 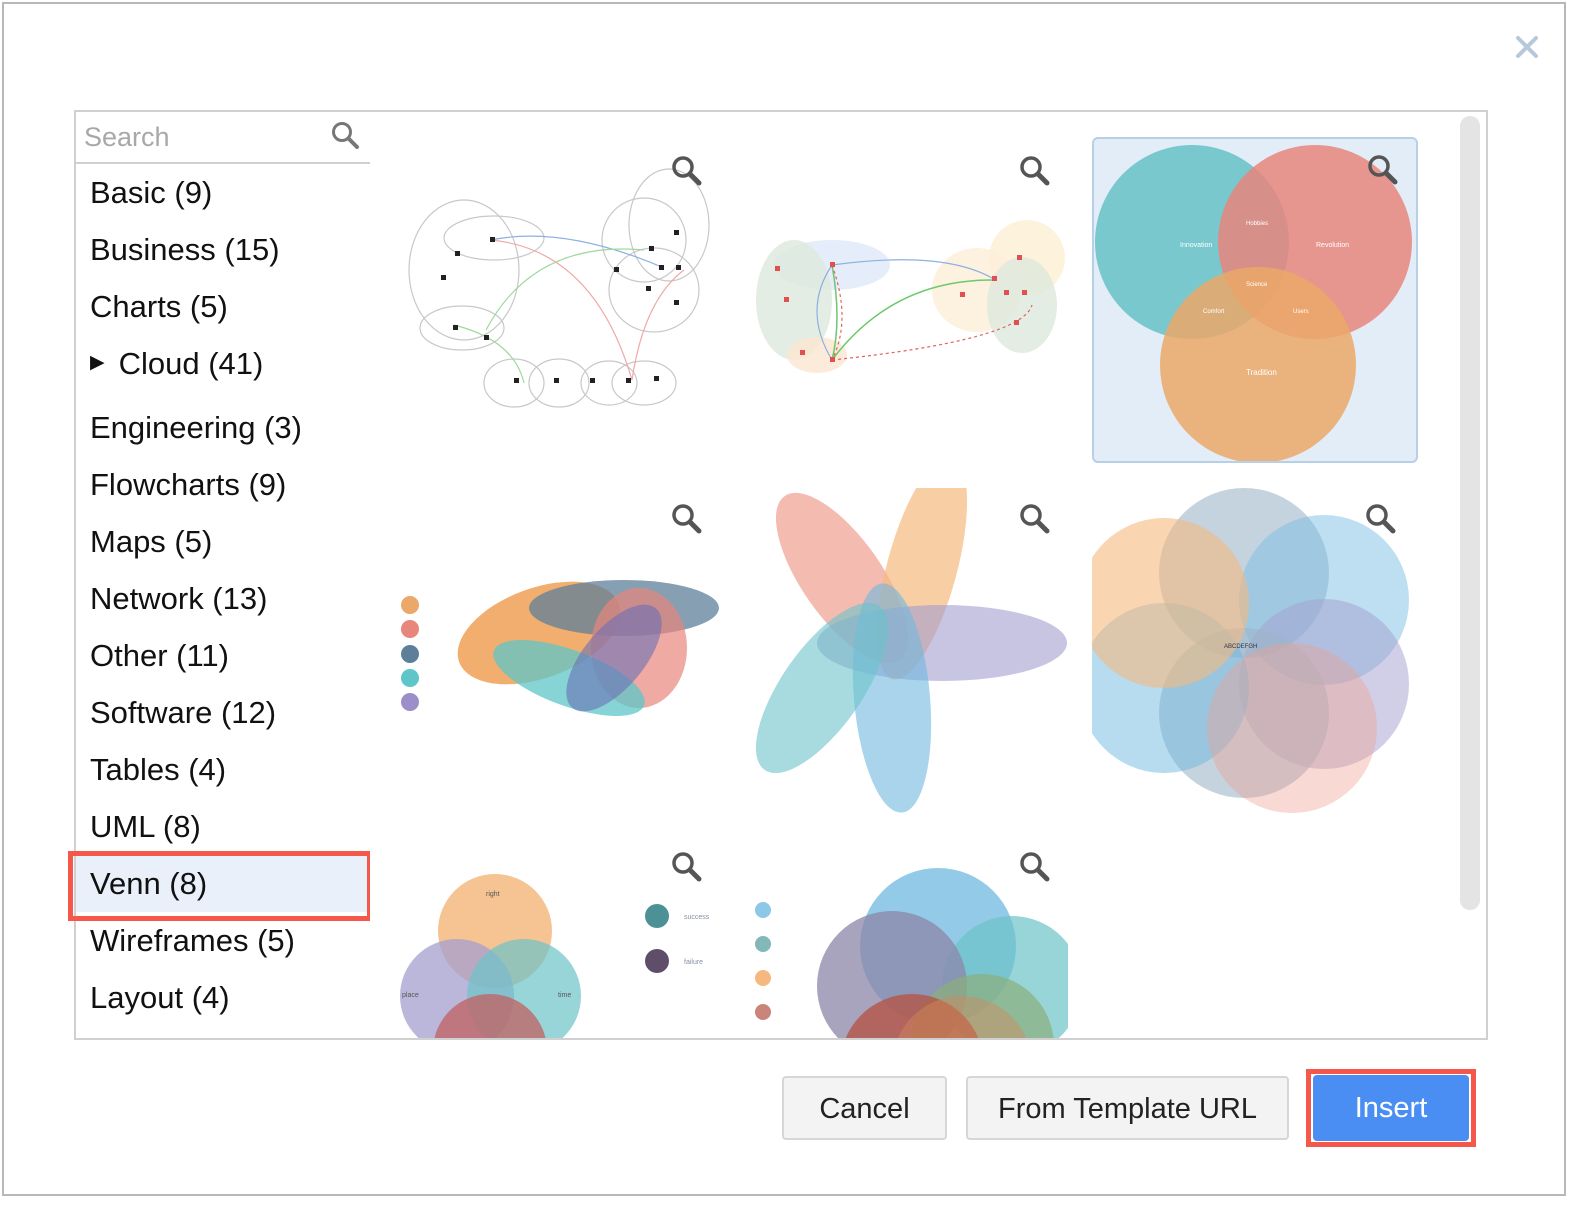 I want to click on template-venn-6-circles: ABCDEFGH, so click(x=1255, y=651).